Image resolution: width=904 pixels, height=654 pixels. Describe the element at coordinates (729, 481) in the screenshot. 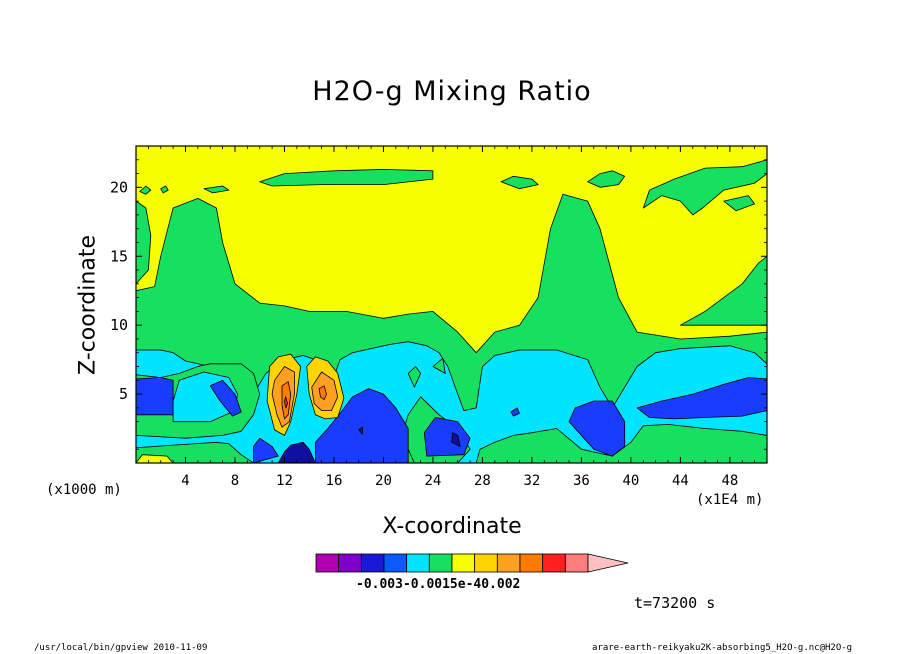

I see `x-tick-label: 48` at that location.